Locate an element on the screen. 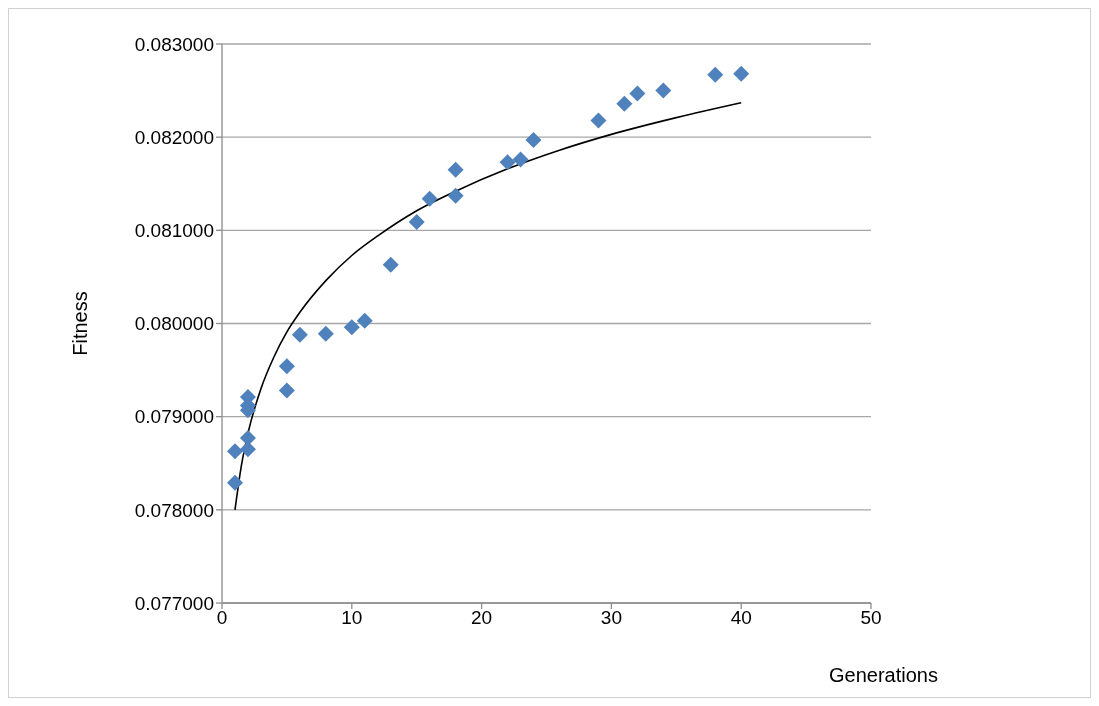 Image resolution: width=1099 pixels, height=706 pixels. x-tick-label: 0 is located at coordinates (222, 618).